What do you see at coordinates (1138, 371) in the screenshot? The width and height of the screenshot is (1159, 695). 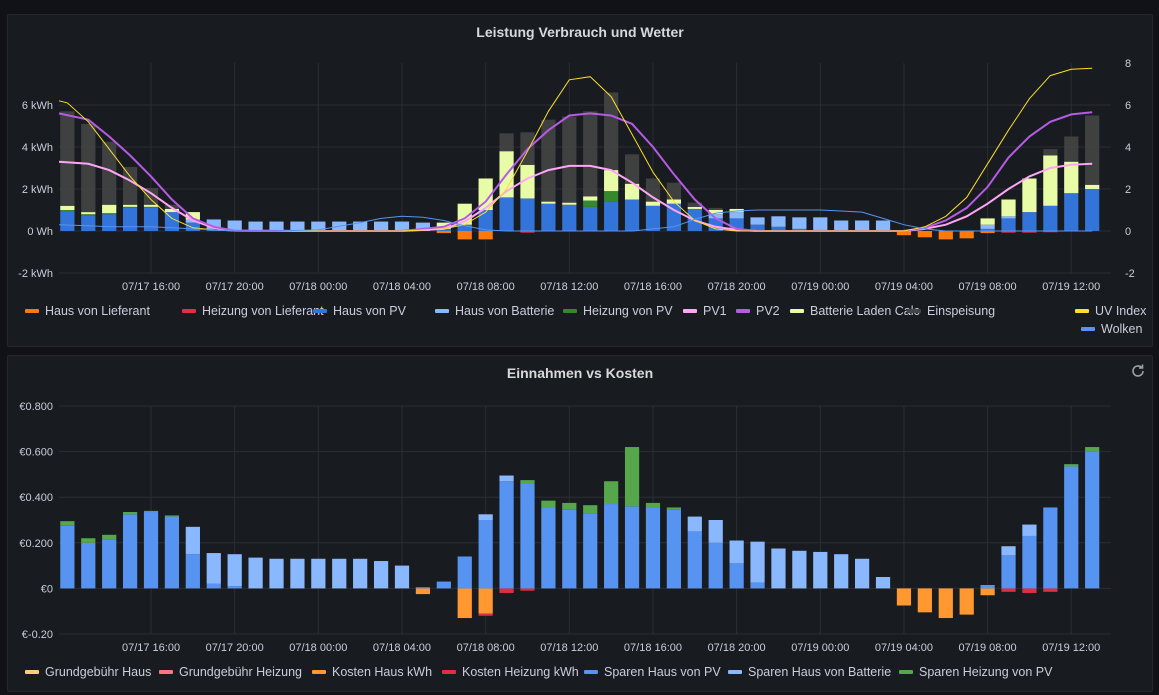 I see `refresh-icon` at bounding box center [1138, 371].